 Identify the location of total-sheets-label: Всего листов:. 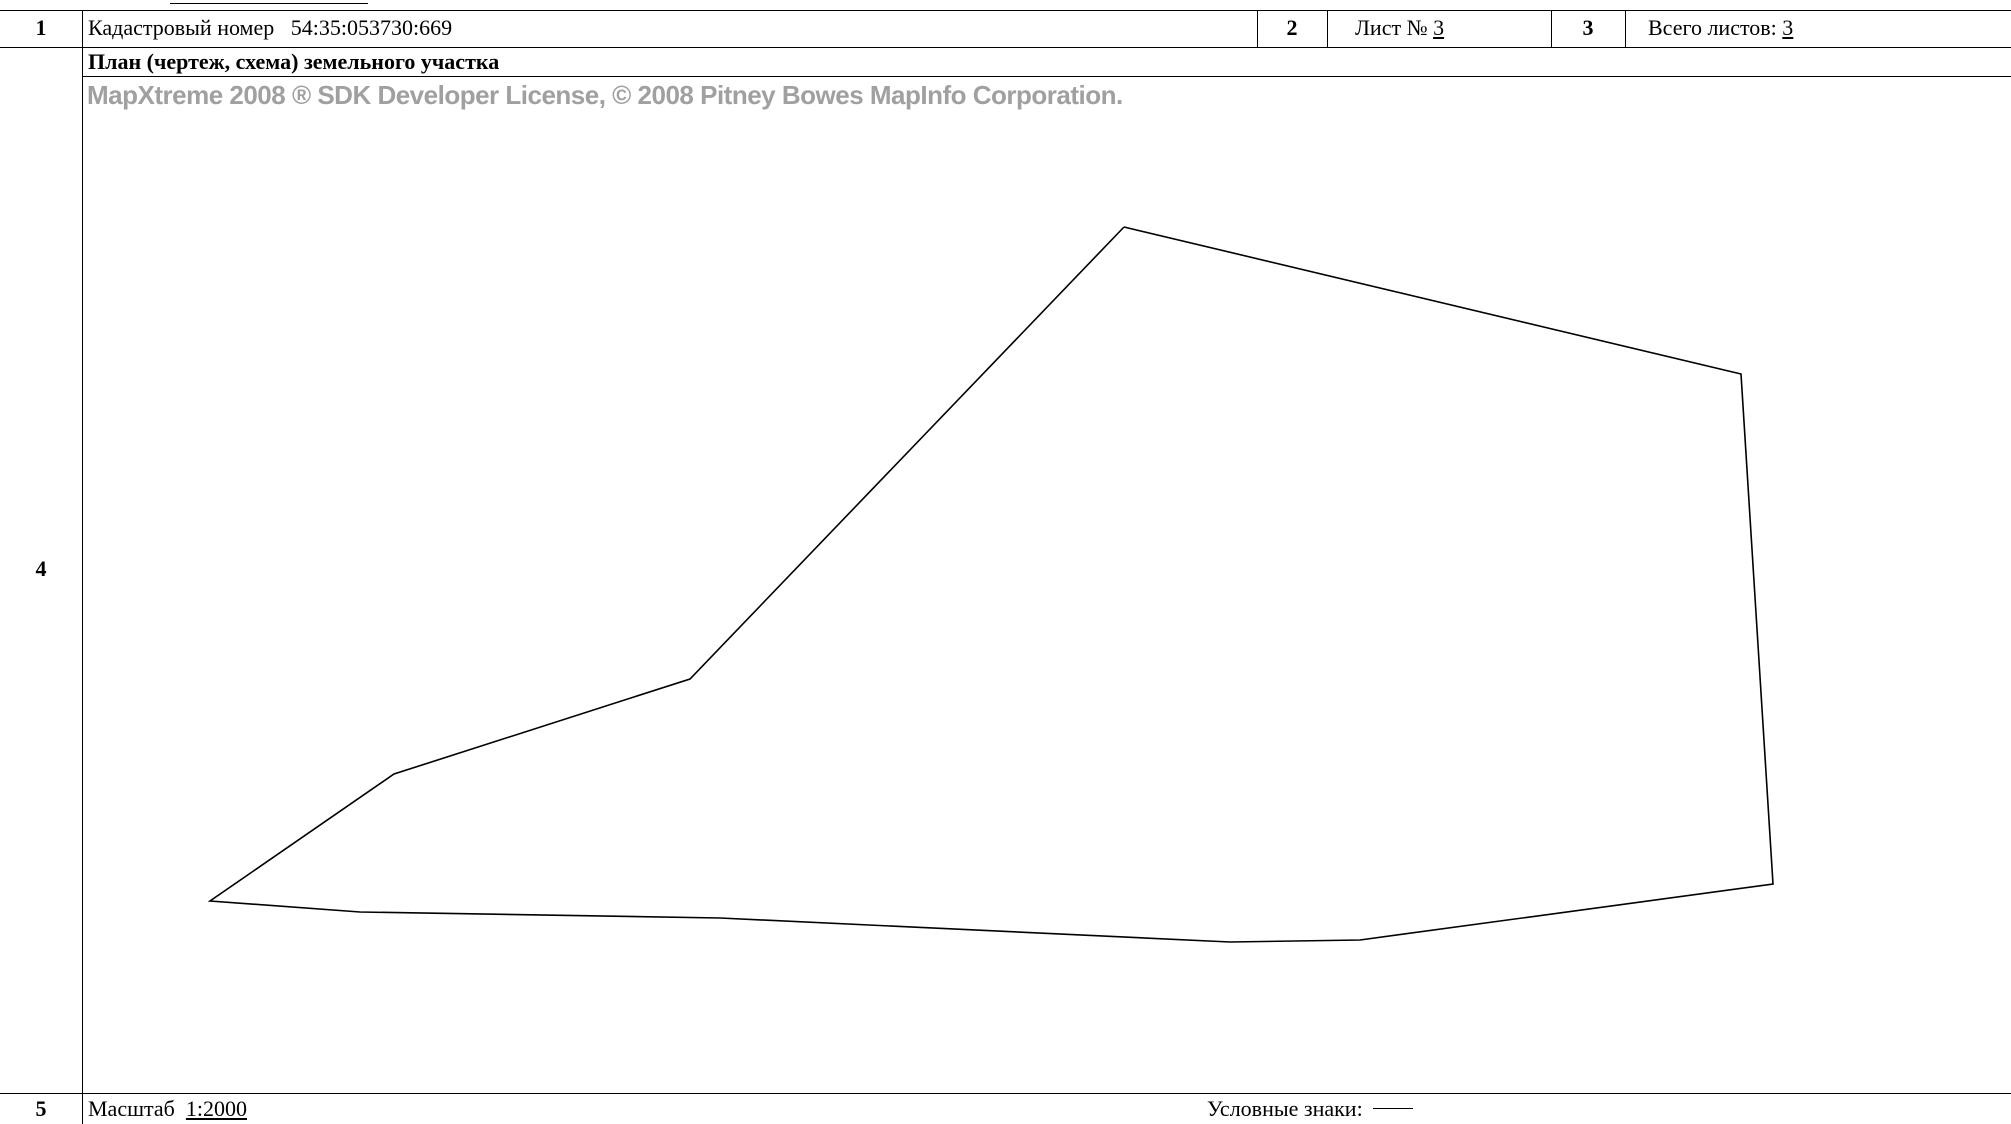
(1712, 27).